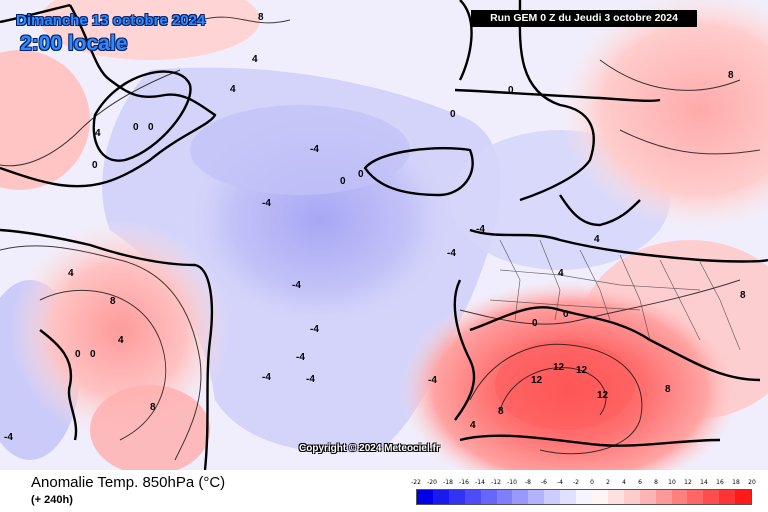 This screenshot has width=768, height=512. Describe the element at coordinates (608, 482) in the screenshot. I see `color-scale-label: 2` at that location.